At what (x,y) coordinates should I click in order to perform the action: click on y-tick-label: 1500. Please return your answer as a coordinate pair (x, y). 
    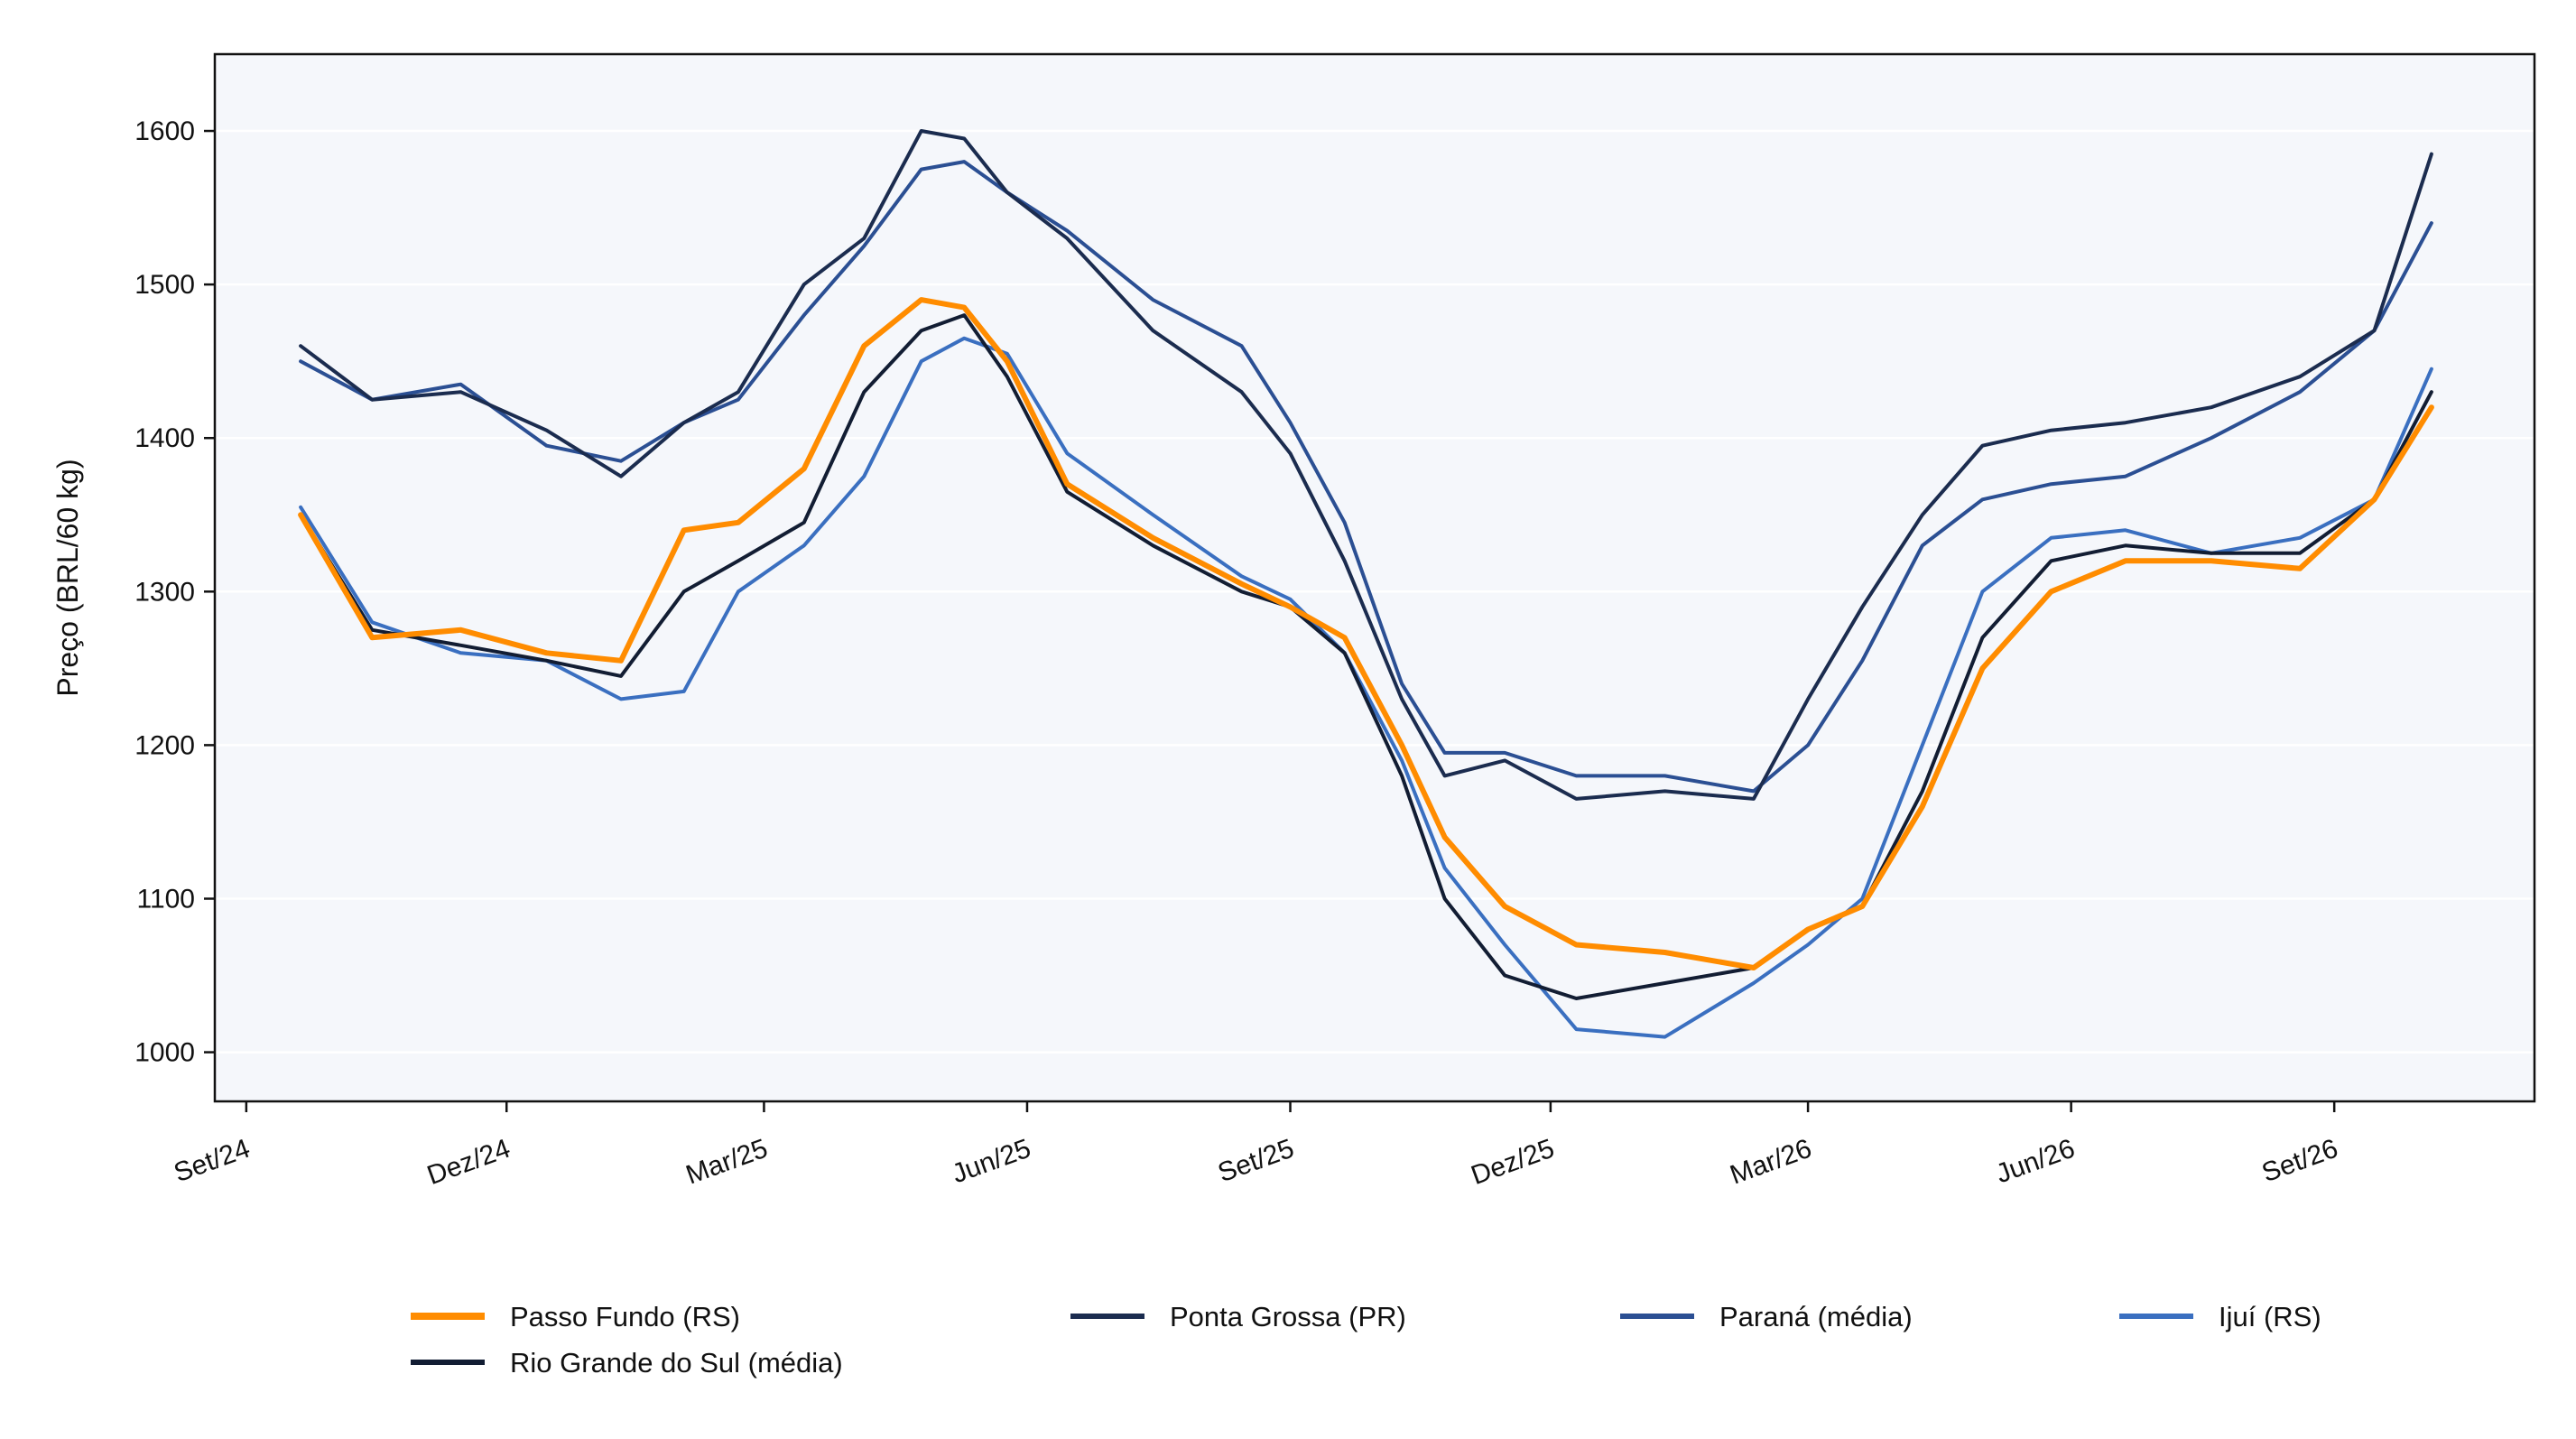
    Looking at the image, I should click on (164, 285).